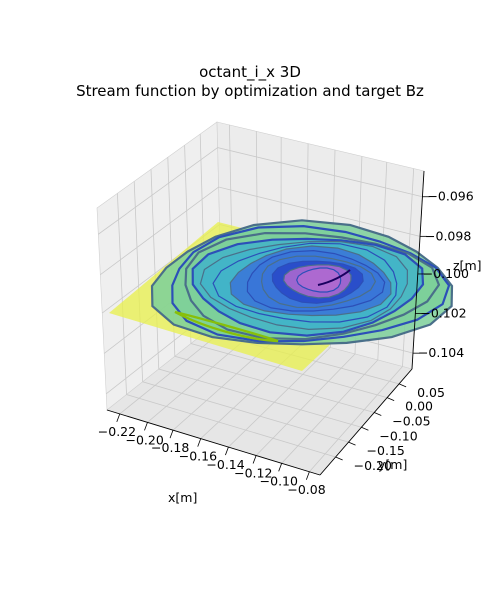  I want to click on y-axis-label: y[m], so click(392, 464).